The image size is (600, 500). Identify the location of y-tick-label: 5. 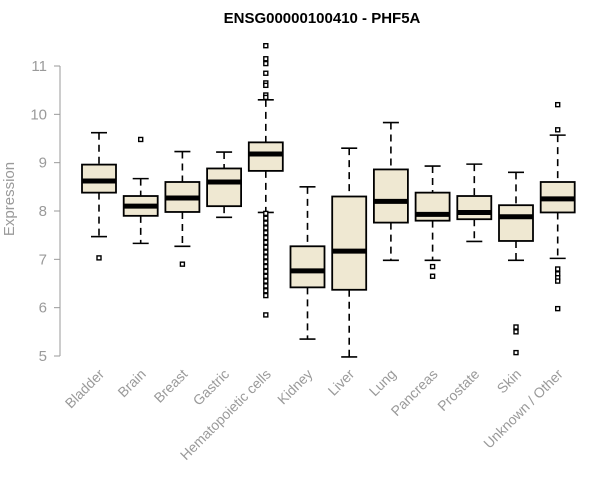
(43, 356).